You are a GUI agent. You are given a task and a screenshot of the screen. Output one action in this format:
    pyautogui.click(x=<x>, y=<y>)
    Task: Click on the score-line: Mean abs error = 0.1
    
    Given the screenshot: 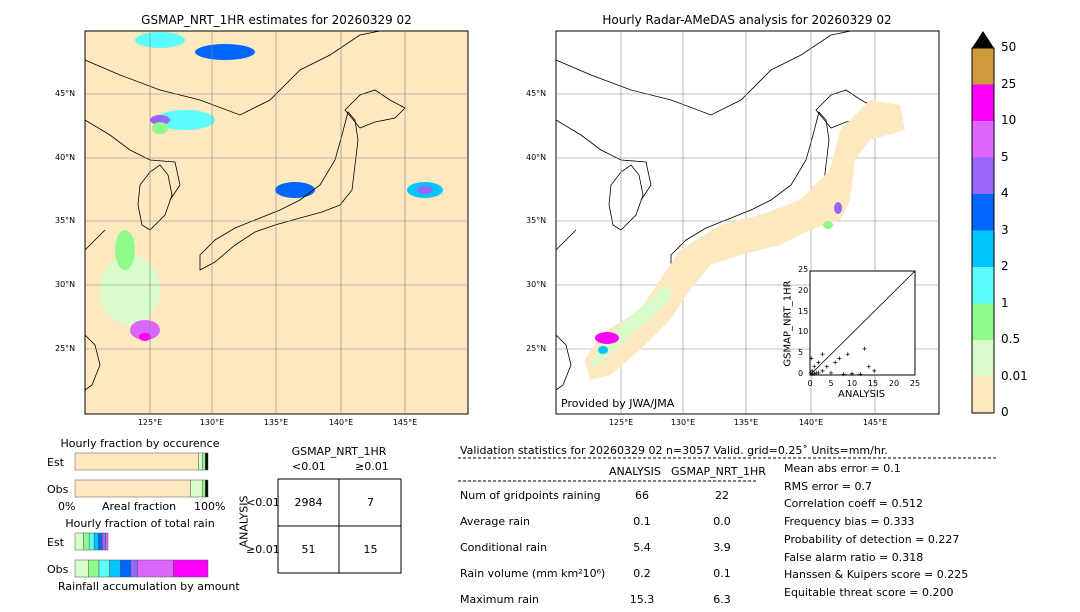 What is the action you would take?
    pyautogui.click(x=842, y=468)
    